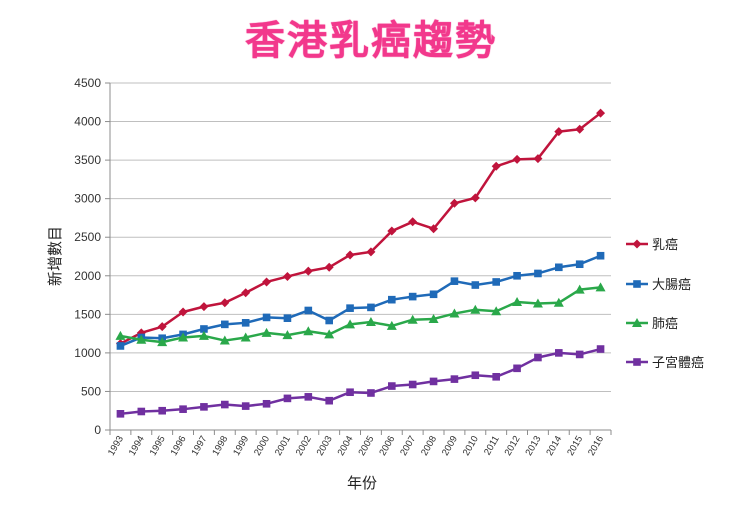 The width and height of the screenshot is (742, 515). What do you see at coordinates (325, 446) in the screenshot?
I see `x-tick-label: 2003` at bounding box center [325, 446].